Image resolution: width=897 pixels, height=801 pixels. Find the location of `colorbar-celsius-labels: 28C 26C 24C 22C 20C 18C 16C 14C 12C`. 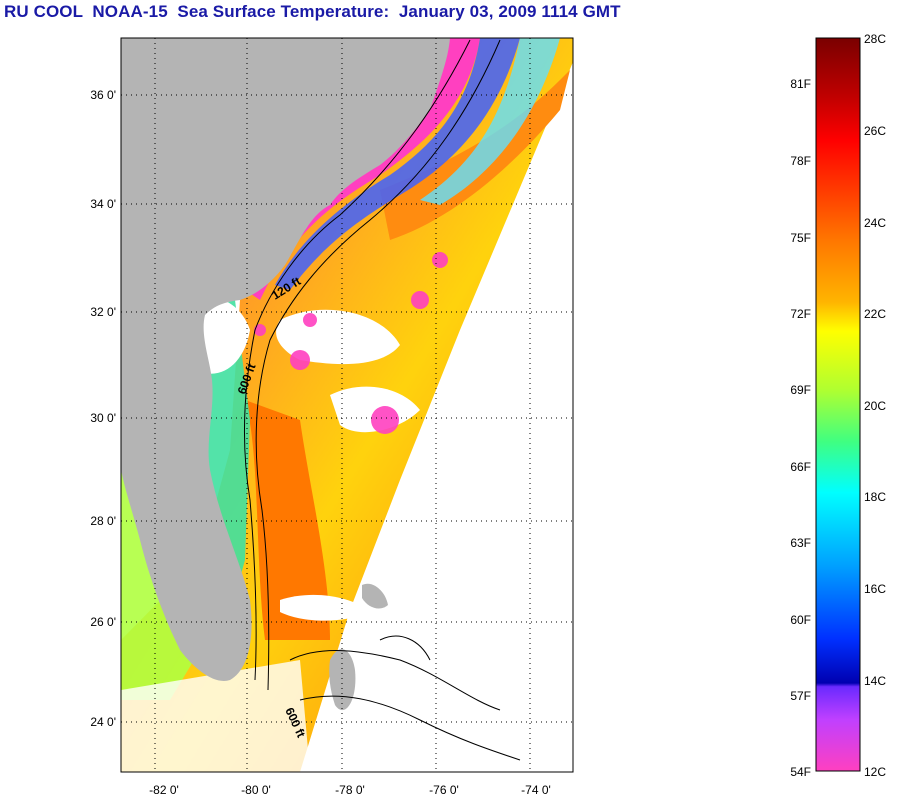

colorbar-celsius-labels: 28C 26C 24C 22C 20C 18C 16C 14C 12C is located at coordinates (875, 405).